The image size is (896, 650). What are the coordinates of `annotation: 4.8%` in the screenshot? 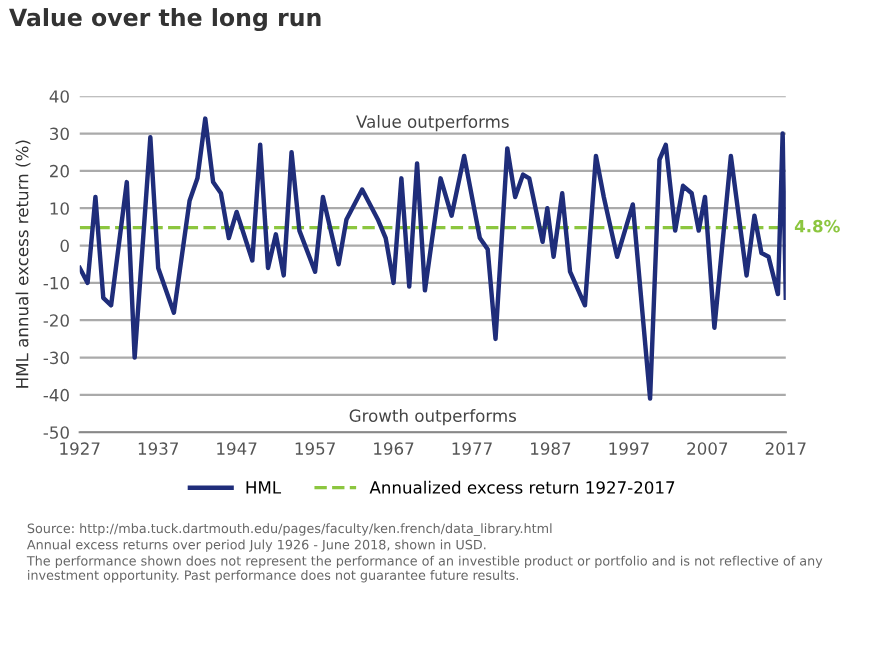 It's located at (817, 226).